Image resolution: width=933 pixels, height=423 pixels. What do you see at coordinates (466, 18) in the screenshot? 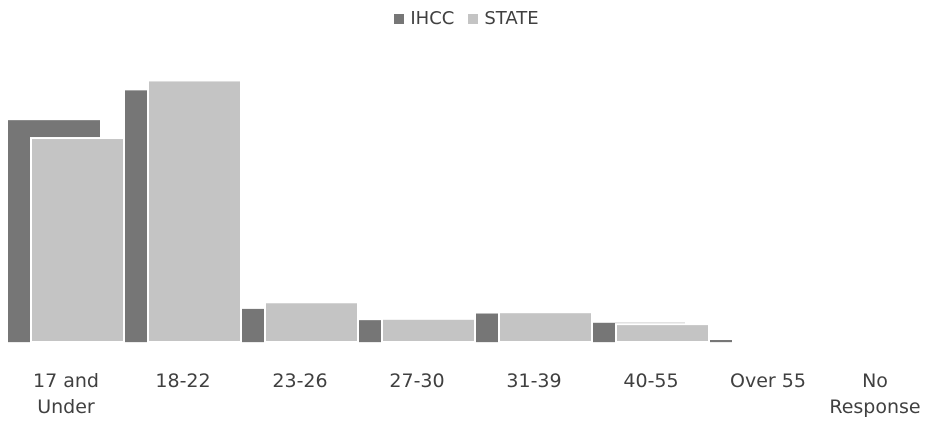
I see `chart-legend: IHCC STATE` at bounding box center [466, 18].